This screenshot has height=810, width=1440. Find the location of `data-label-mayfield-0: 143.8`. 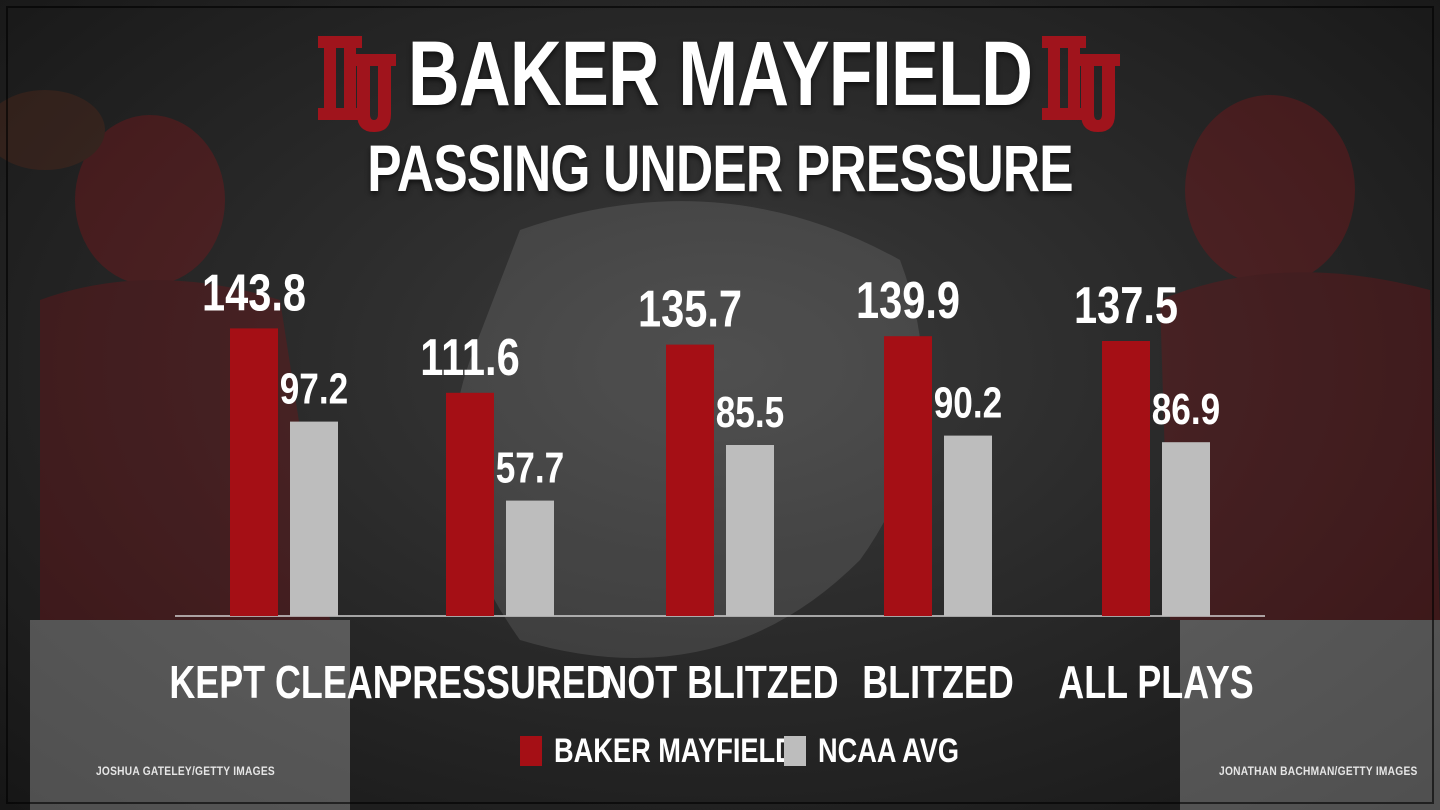

data-label-mayfield-0: 143.8 is located at coordinates (254, 292).